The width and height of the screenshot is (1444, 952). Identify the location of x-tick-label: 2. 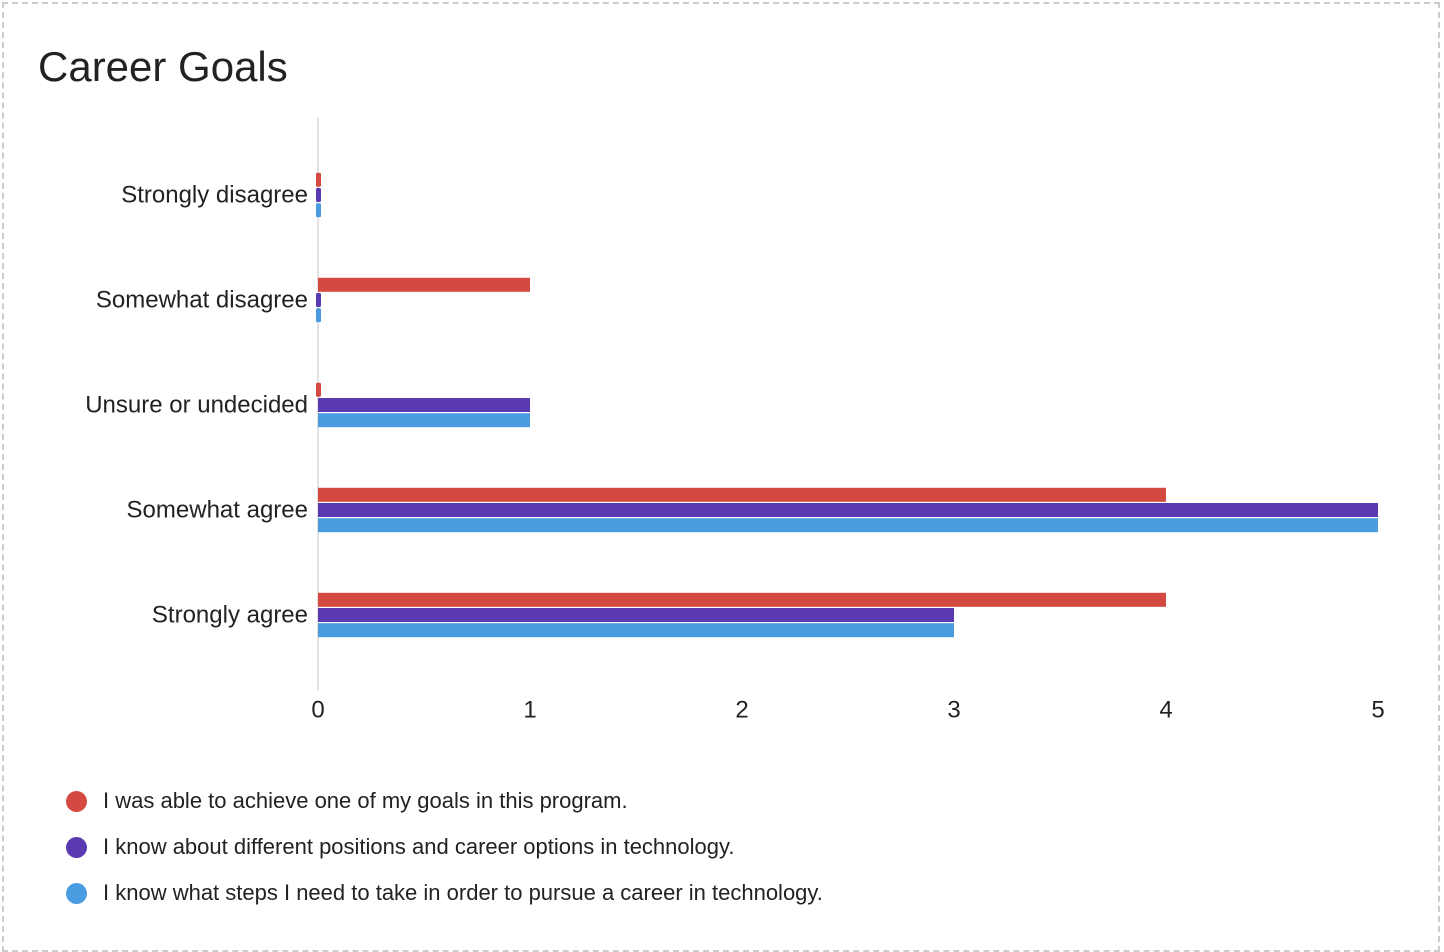
(741, 710).